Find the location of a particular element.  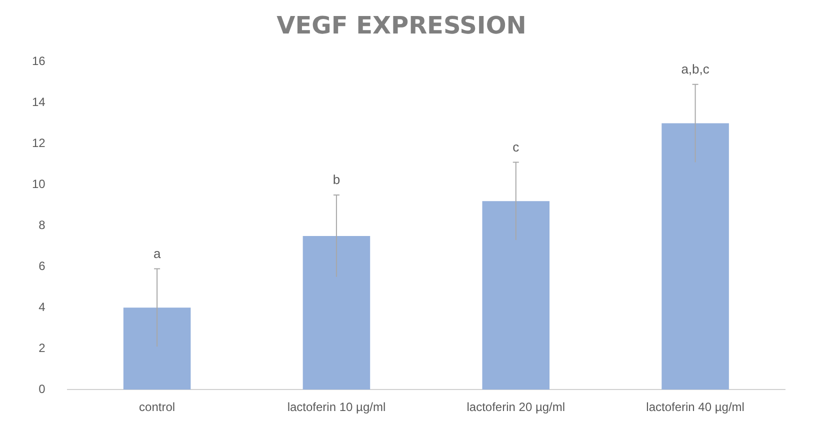

y-tick-label: 8 is located at coordinates (42, 225).